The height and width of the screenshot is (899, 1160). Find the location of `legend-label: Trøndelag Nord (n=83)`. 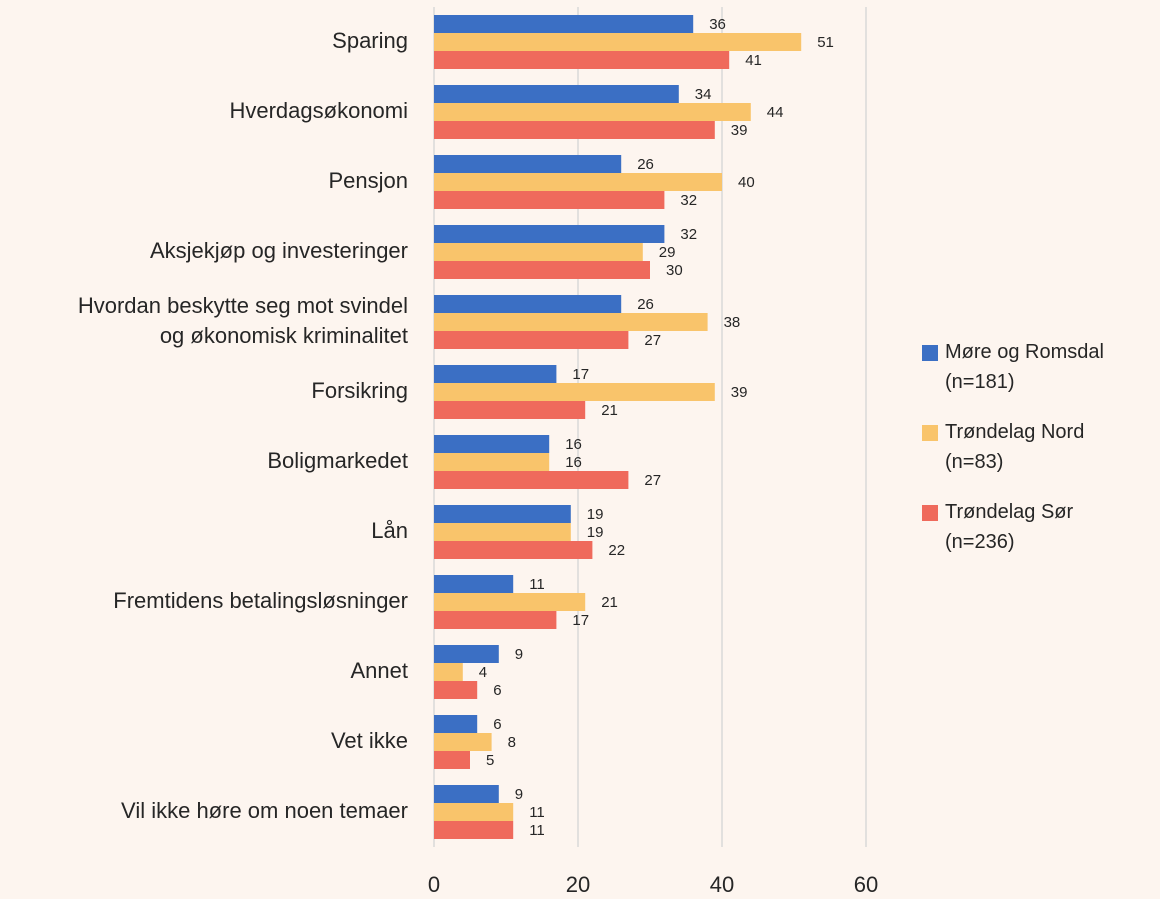

legend-label: Trøndelag Nord (n=83) is located at coordinates (1014, 447).